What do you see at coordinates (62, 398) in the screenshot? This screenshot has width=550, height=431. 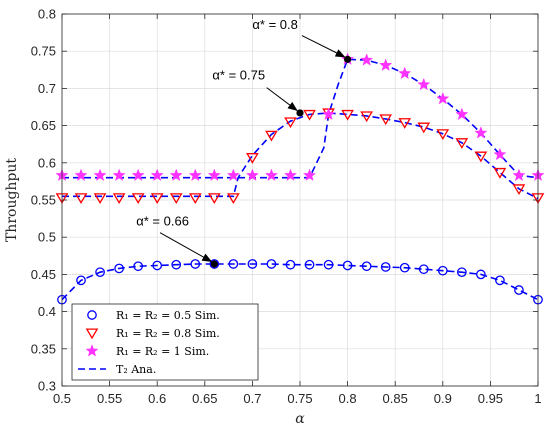 I see `x-tick-label: 0.5` at bounding box center [62, 398].